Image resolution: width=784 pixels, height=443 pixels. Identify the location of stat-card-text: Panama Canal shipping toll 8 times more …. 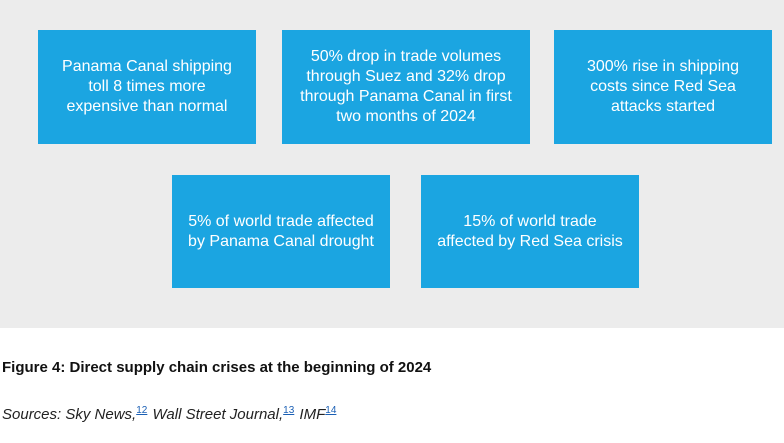
(147, 86).